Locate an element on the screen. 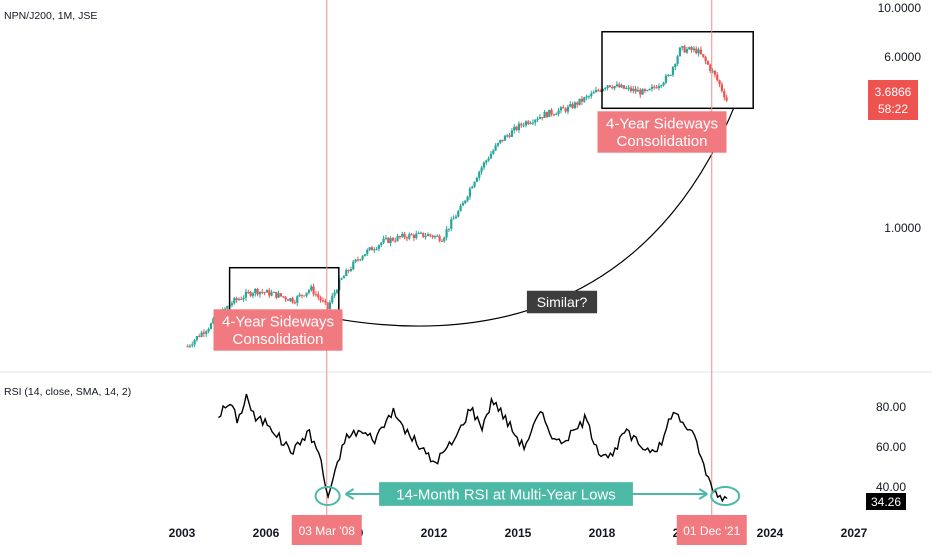 The height and width of the screenshot is (555, 932). rsi-low-circle-2021 is located at coordinates (725, 496).